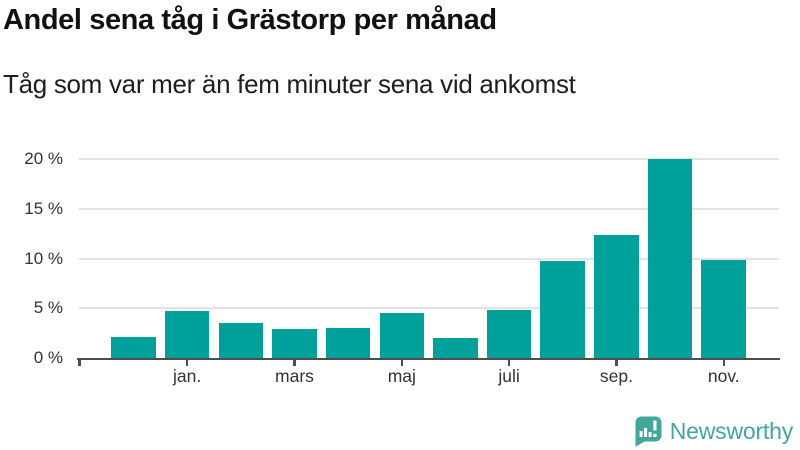 This screenshot has height=450, width=800. What do you see at coordinates (250, 20) in the screenshot?
I see `chart-title: Andel sena tåg i Grästorp per månad` at bounding box center [250, 20].